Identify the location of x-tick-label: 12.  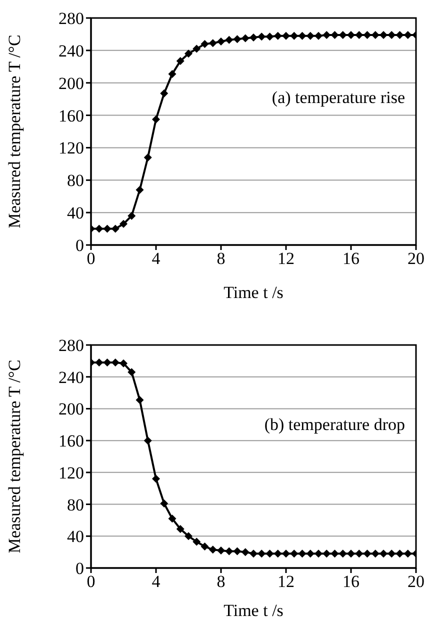
(286, 258).